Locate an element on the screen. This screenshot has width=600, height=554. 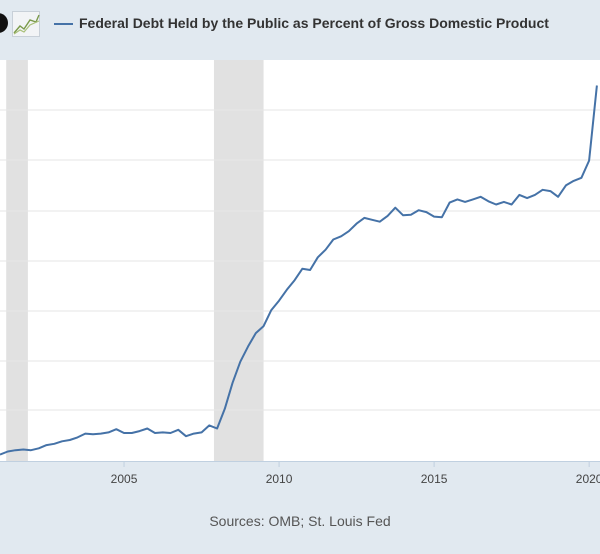
x-tick-label-2015: 2015 is located at coordinates (434, 479).